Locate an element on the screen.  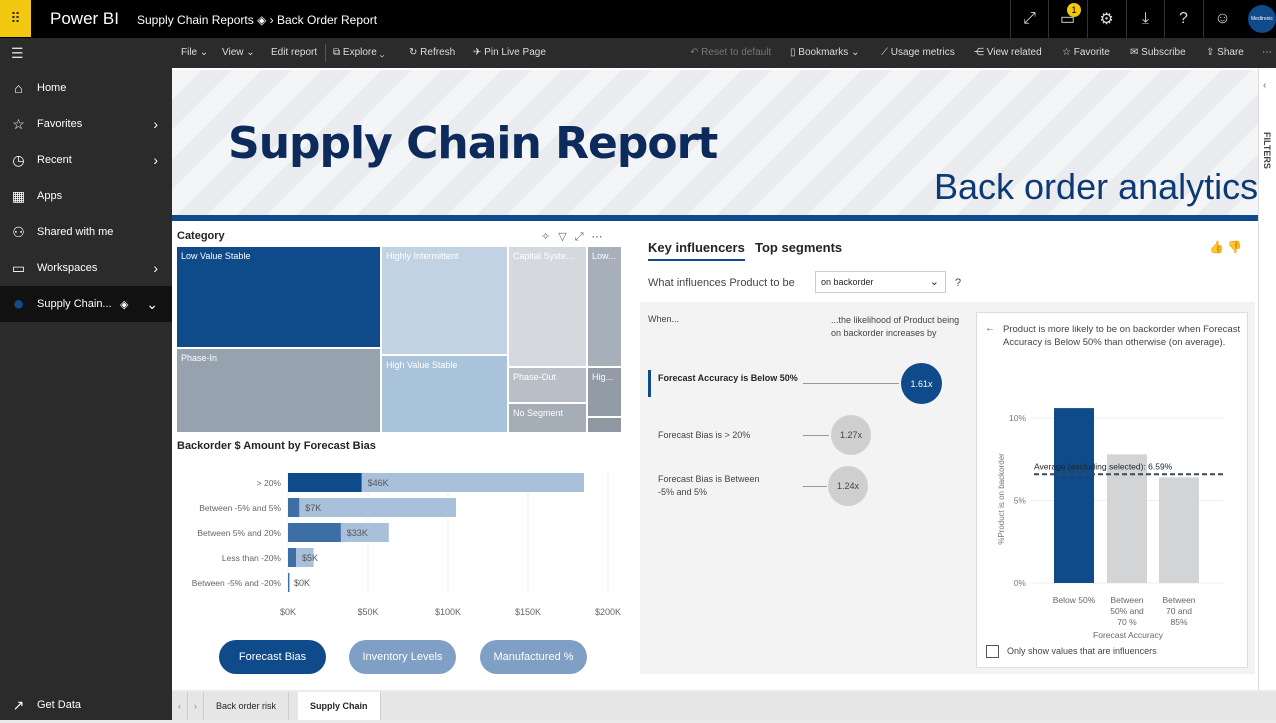
refresh-button: ↻ Refresh is located at coordinates (432, 52).